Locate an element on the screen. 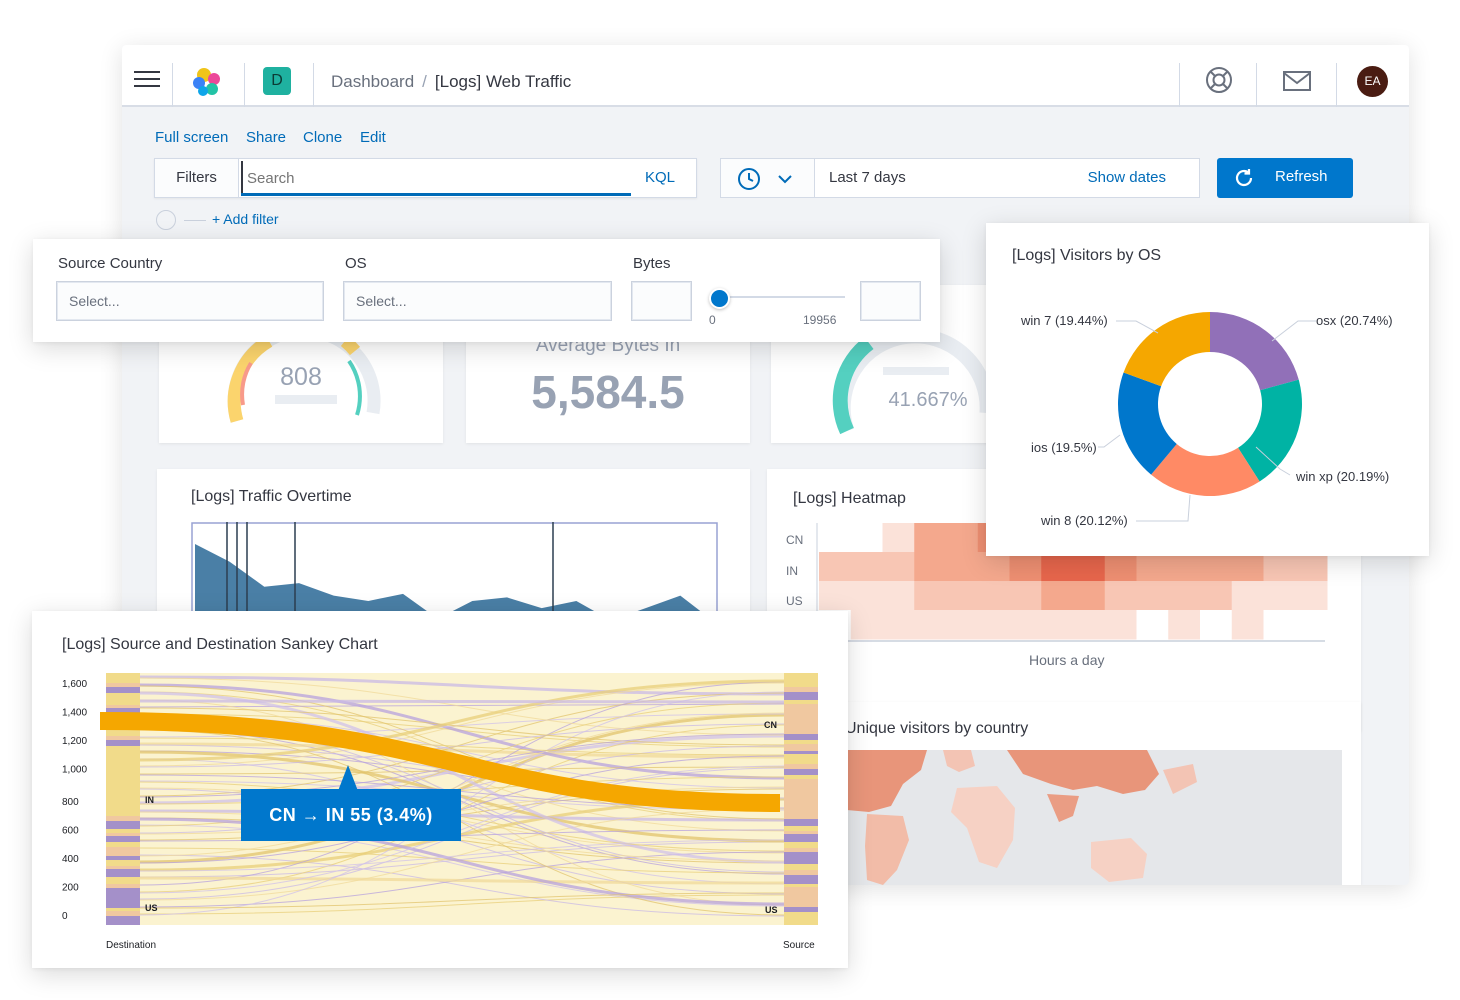 This screenshot has height=1000, width=1460. donut-label: ios (19.5%) is located at coordinates (1064, 447).